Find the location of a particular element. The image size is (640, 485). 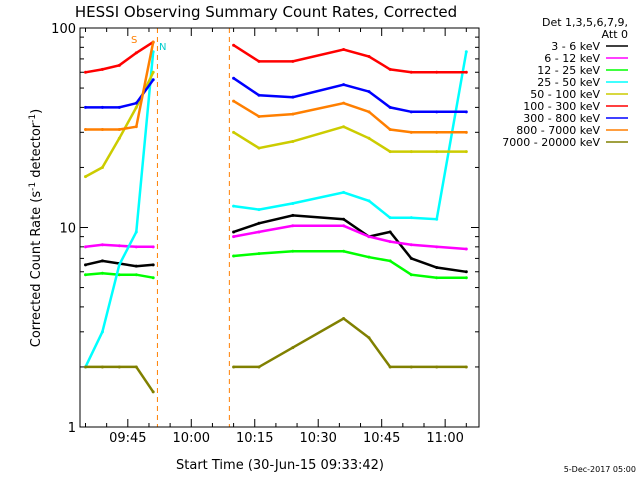

data-gap-markers is located at coordinates (193, 227).